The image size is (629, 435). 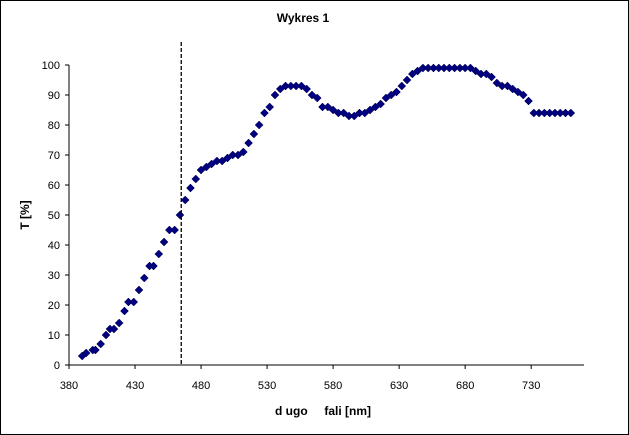 What do you see at coordinates (54, 186) in the screenshot?
I see `y-tick-label: 60` at bounding box center [54, 186].